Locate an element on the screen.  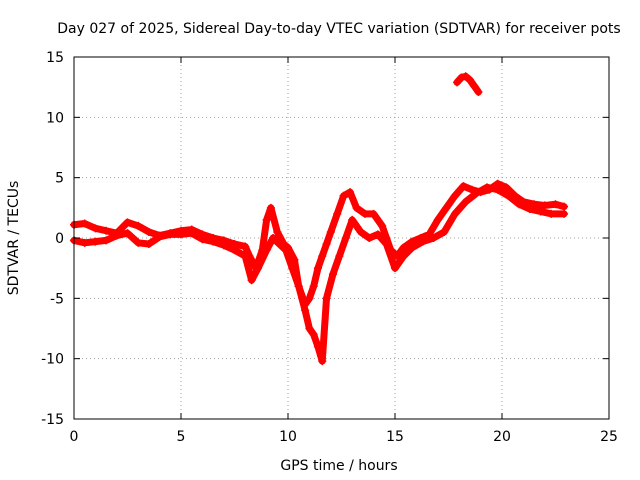
x-tick-label: 5 is located at coordinates (181, 437).